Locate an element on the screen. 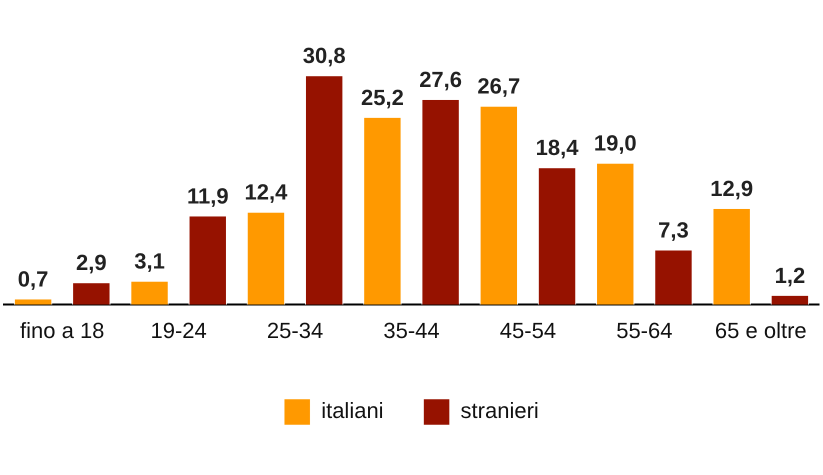 Image resolution: width=823 pixels, height=475 pixels. x-tick-label: 25-34 is located at coordinates (295, 330).